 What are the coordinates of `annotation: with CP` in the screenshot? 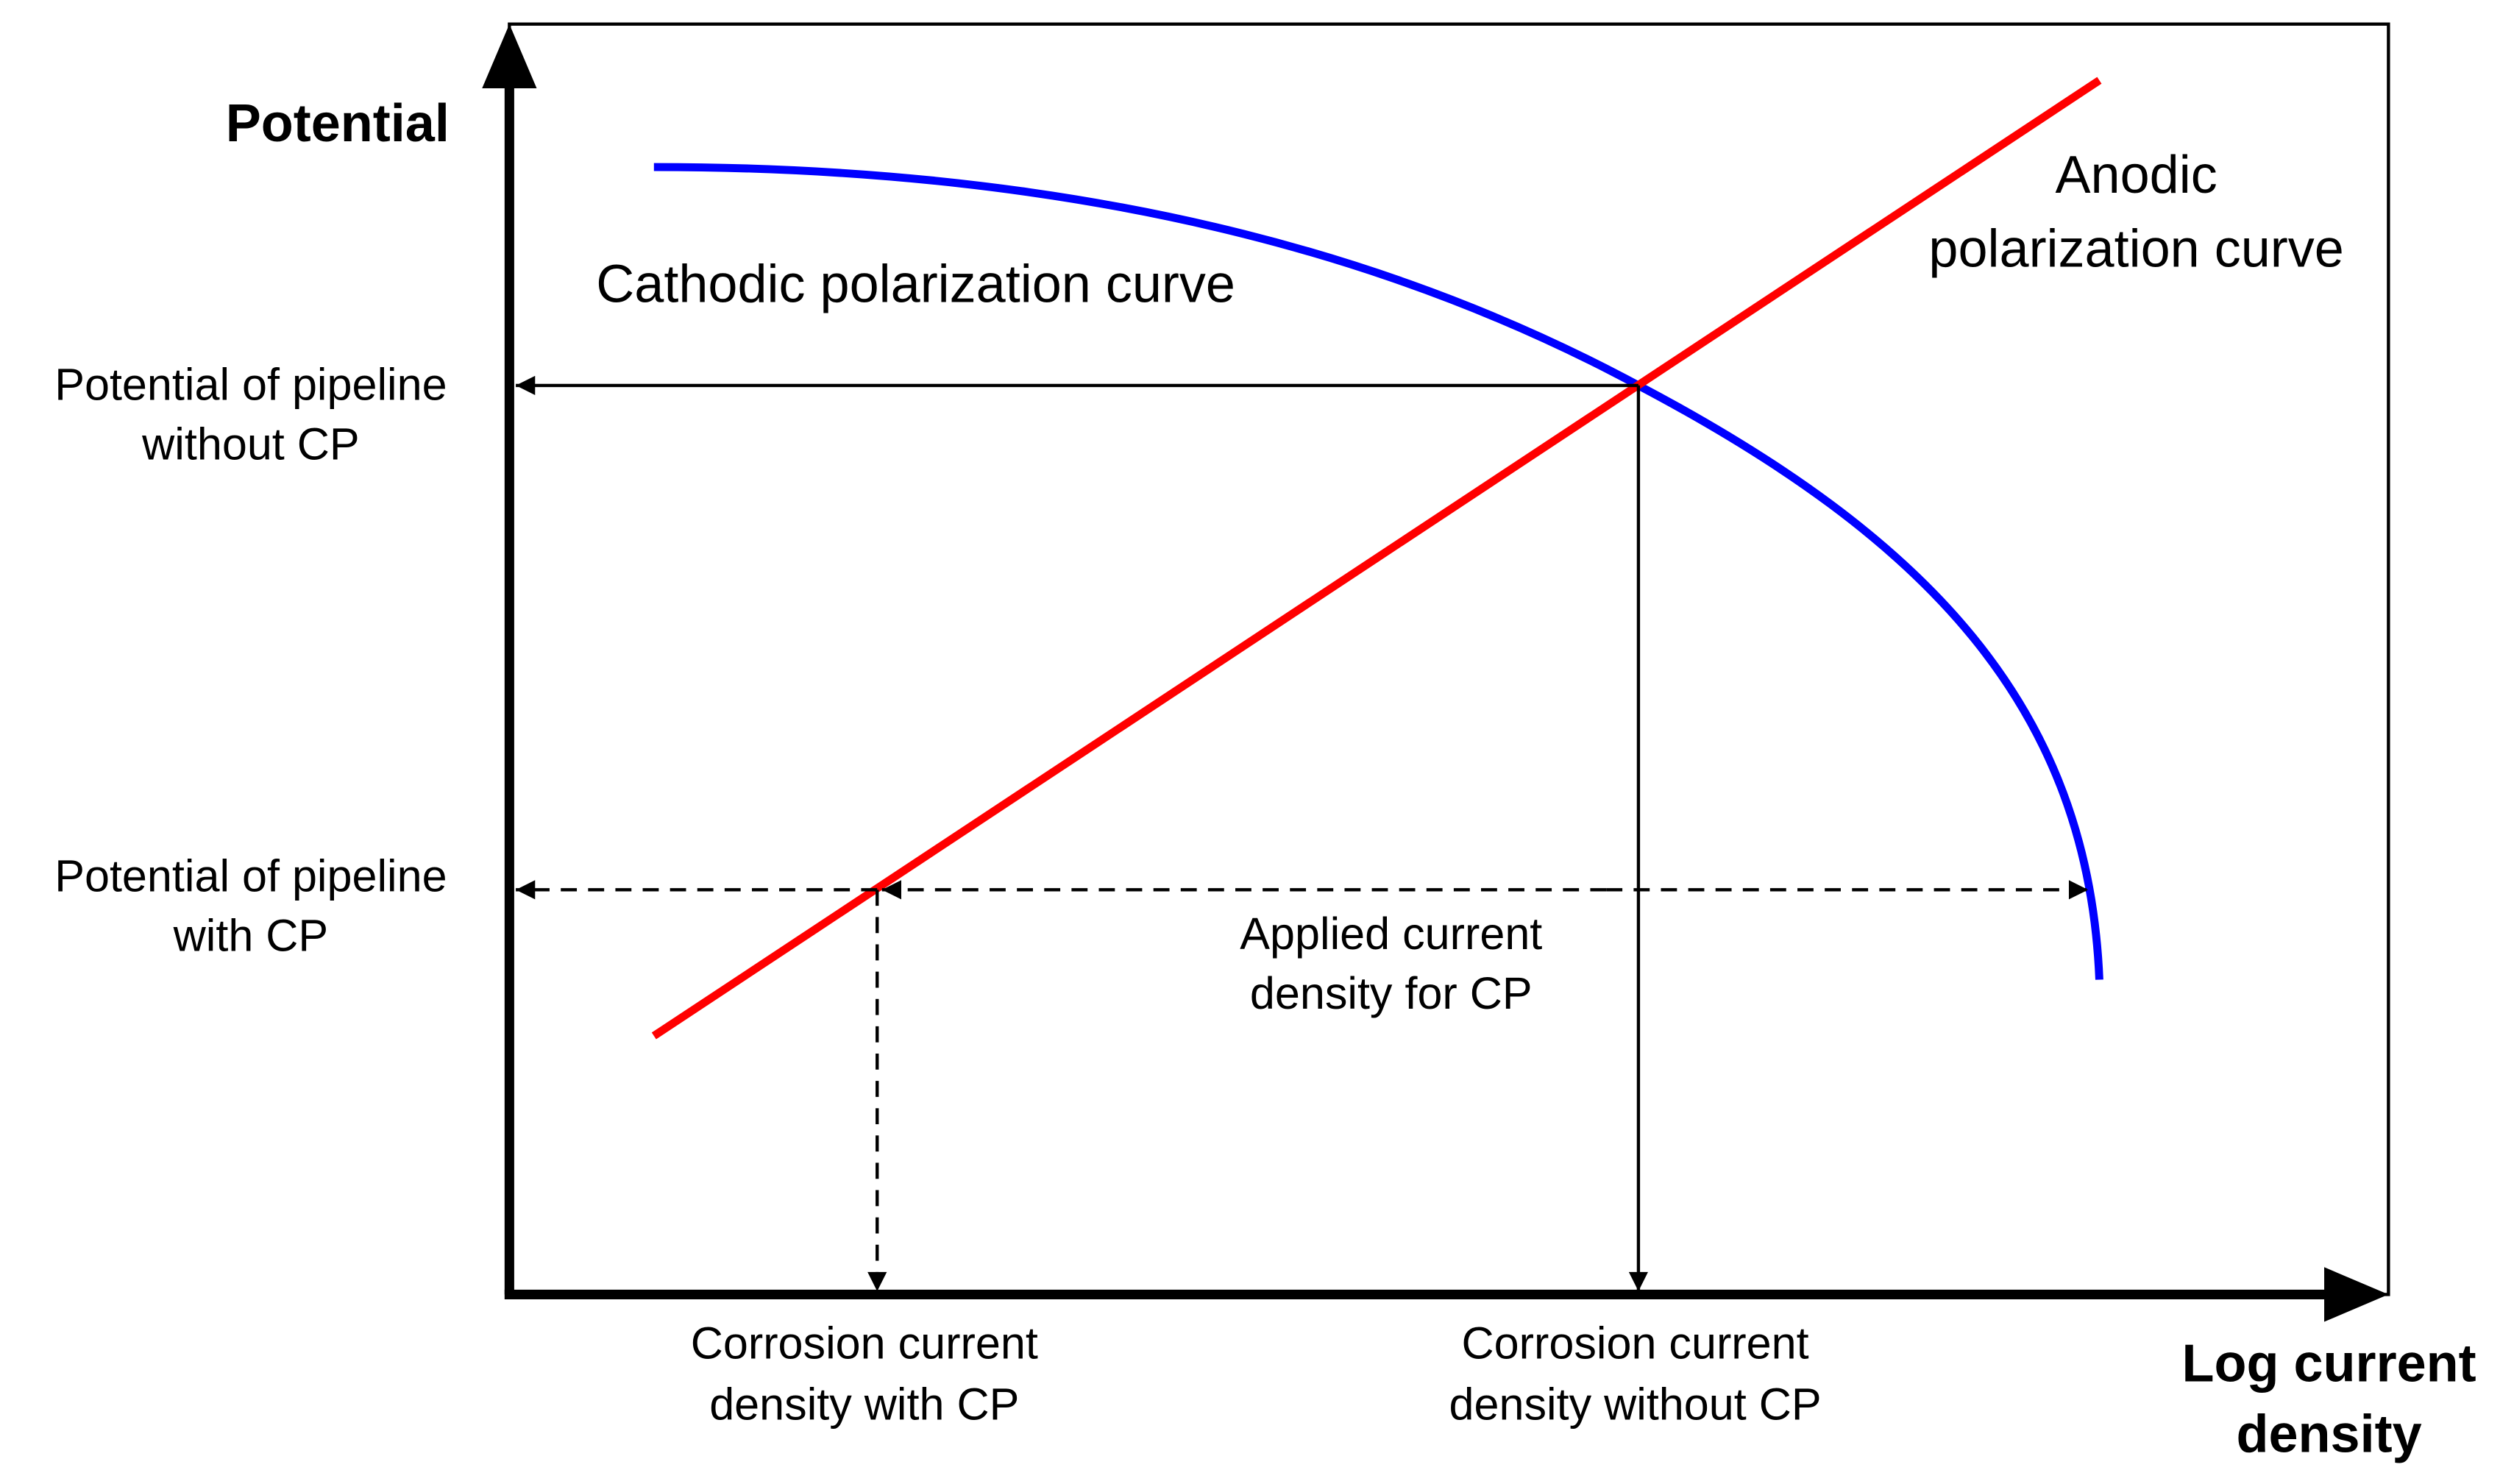 It's located at (251, 935).